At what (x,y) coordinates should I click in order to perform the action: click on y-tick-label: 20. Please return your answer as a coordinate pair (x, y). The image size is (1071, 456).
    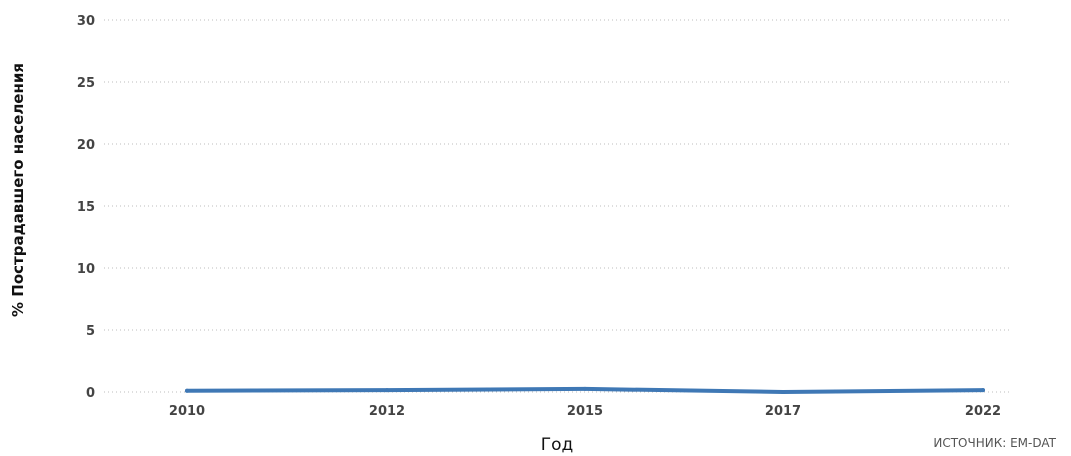
    Looking at the image, I should click on (86, 145).